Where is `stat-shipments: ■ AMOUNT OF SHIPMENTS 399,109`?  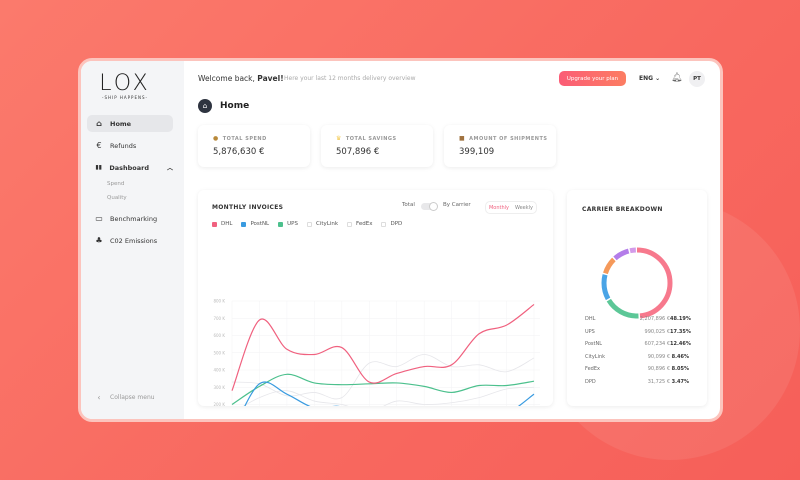 stat-shipments: ■ AMOUNT OF SHIPMENTS 399,109 is located at coordinates (500, 146).